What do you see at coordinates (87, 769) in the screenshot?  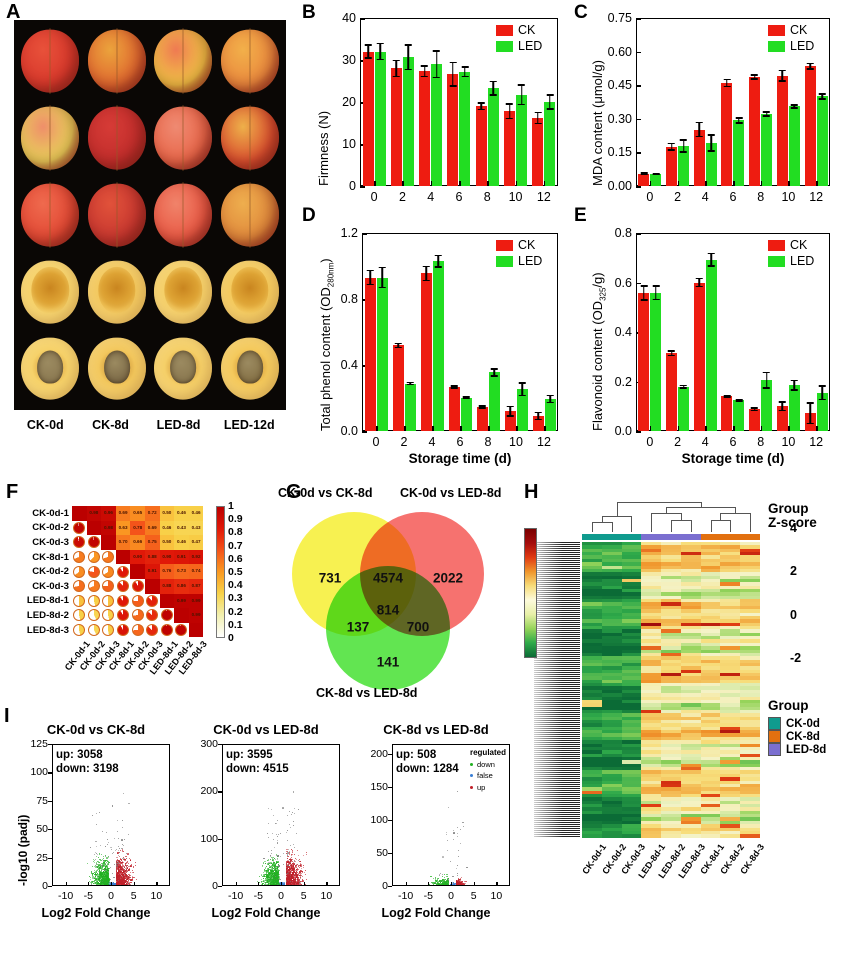 I see `volcano-down-count: down: 3198` at bounding box center [87, 769].